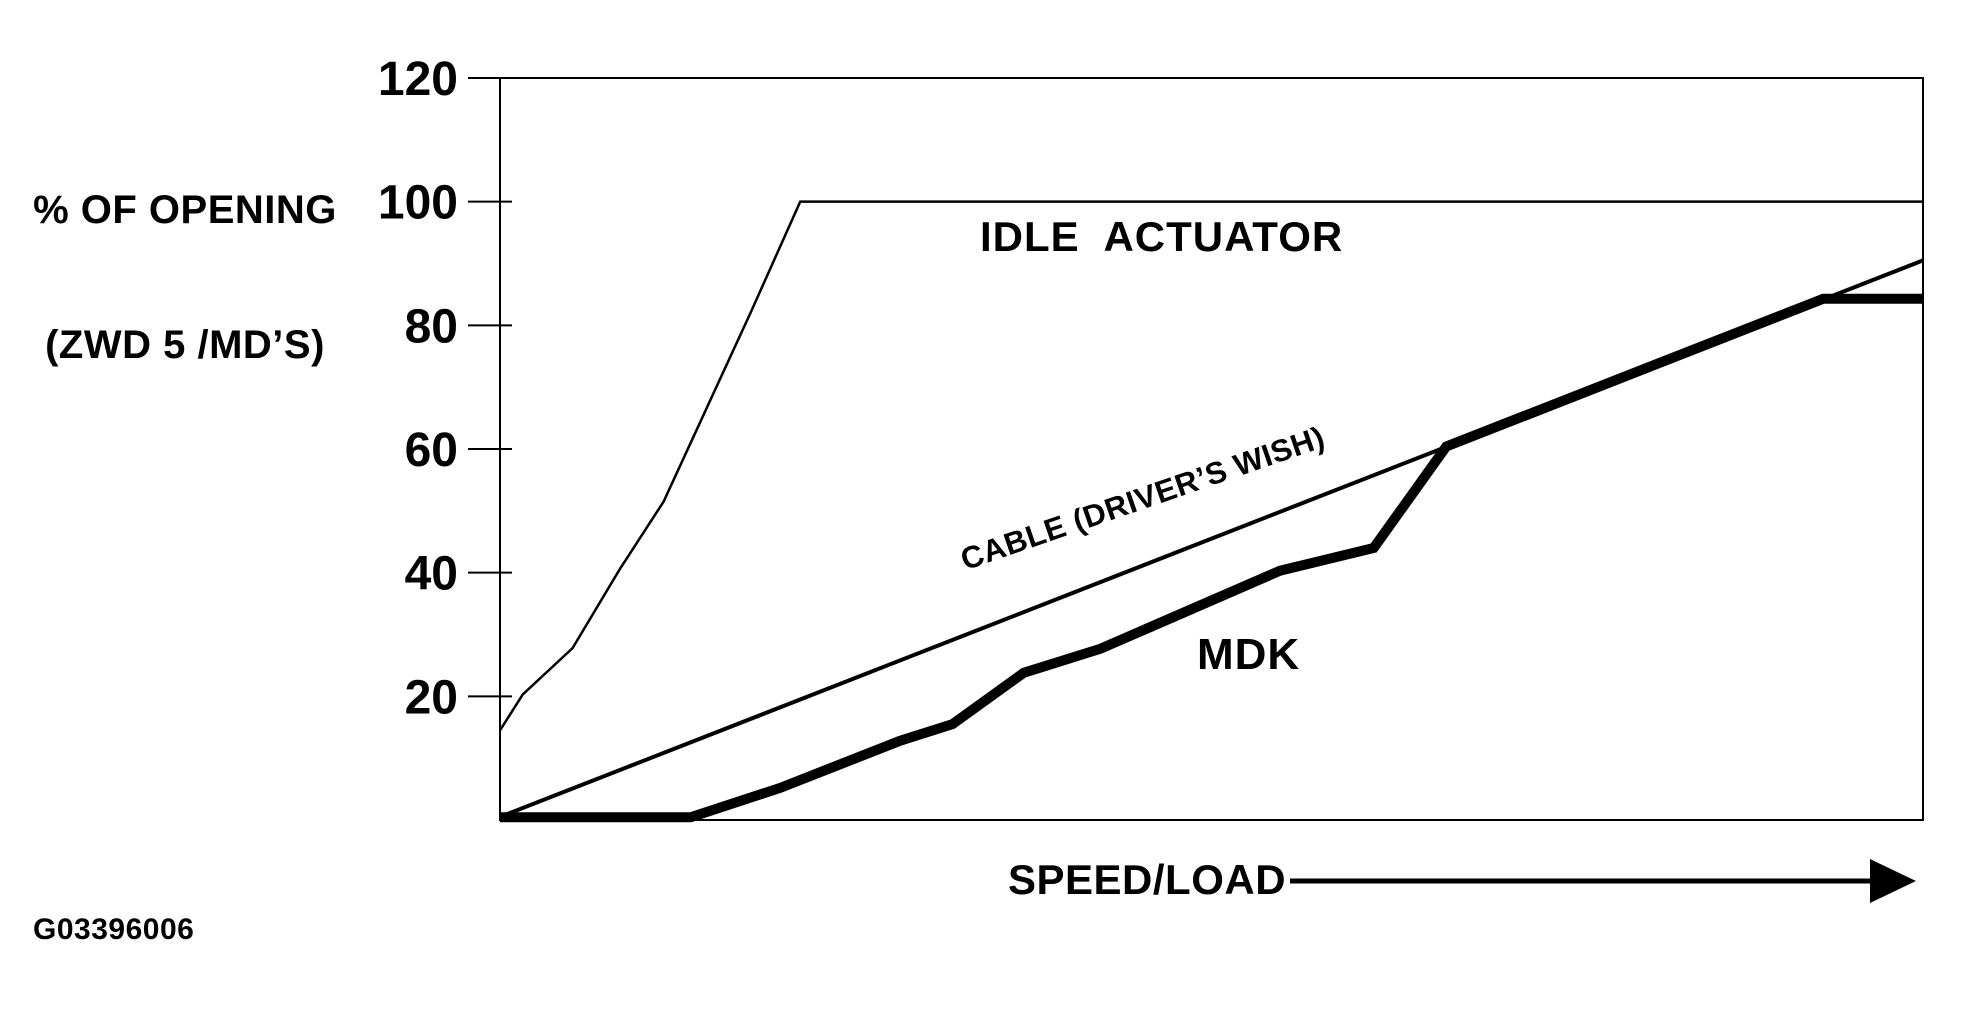 The width and height of the screenshot is (1964, 1016). What do you see at coordinates (185, 345) in the screenshot?
I see `y-axis-title-line2: (ZWD 5 /MD’S)` at bounding box center [185, 345].